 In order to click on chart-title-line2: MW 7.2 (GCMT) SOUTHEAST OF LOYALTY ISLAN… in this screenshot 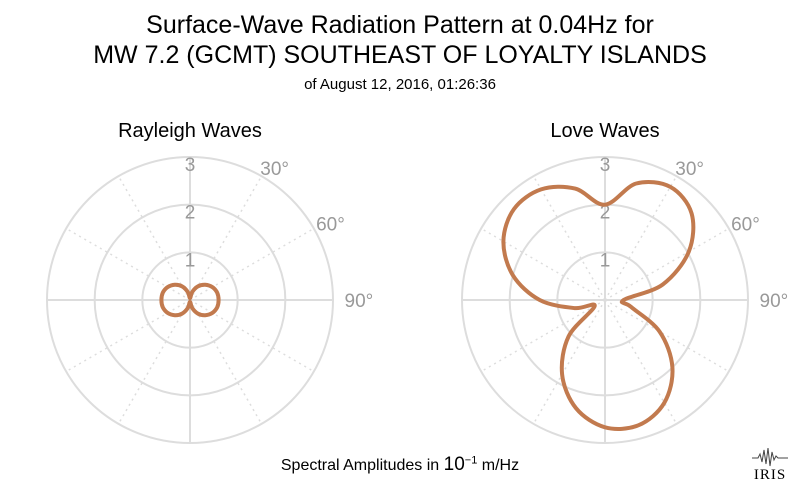, I will do `click(400, 55)`.